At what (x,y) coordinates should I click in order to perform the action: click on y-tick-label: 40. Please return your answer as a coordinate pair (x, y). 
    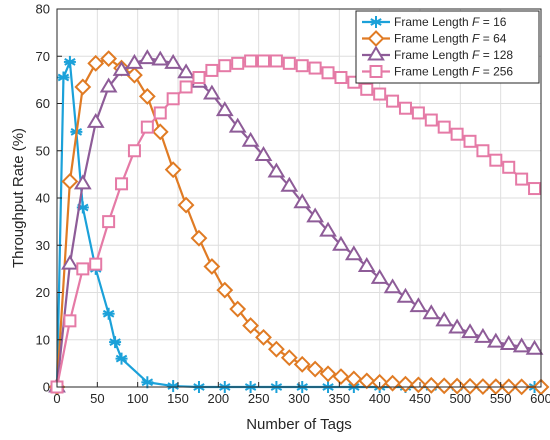
    Looking at the image, I should click on (43, 198).